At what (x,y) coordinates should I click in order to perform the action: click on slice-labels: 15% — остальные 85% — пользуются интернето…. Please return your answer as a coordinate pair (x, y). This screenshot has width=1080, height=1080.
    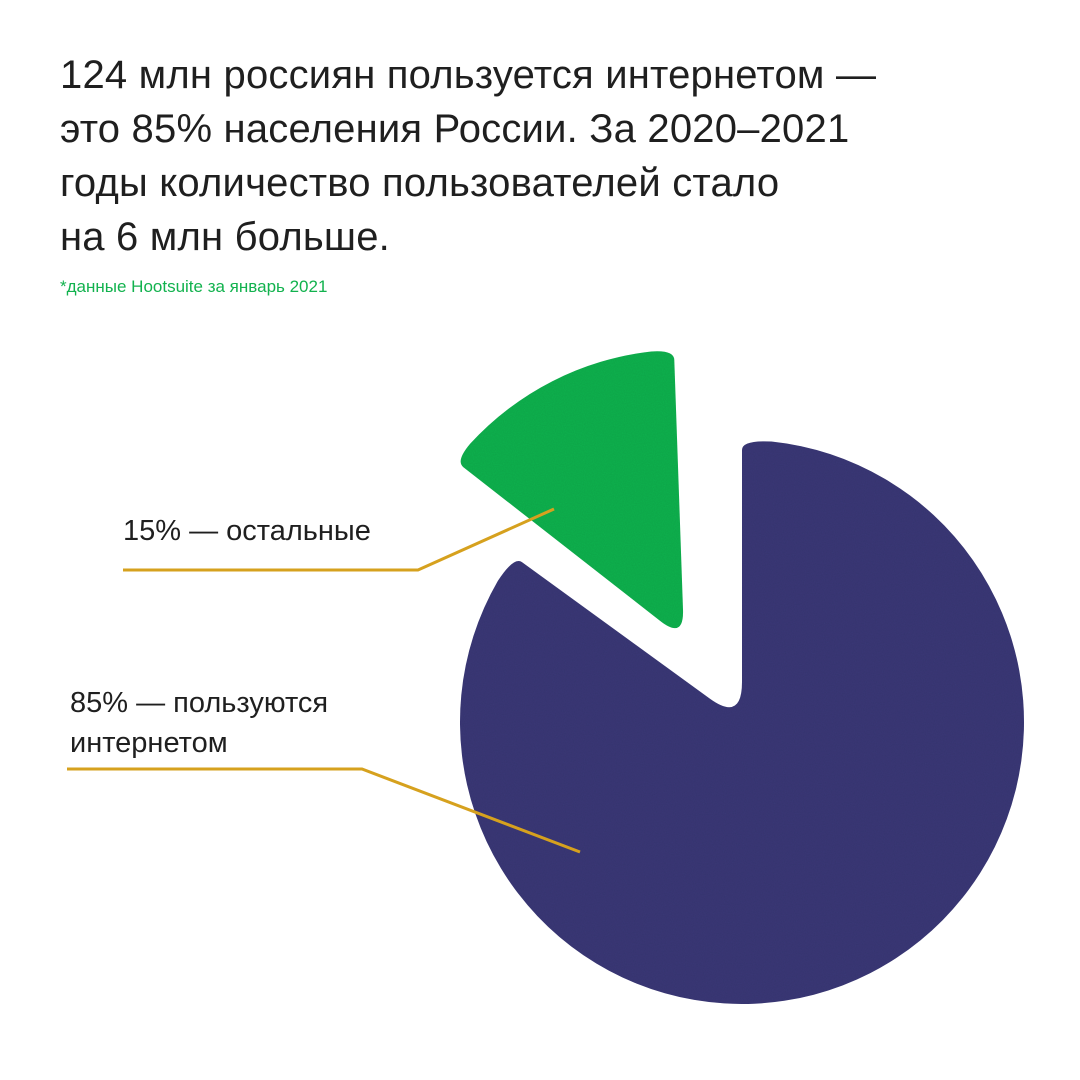
    Looking at the image, I should click on (220, 637).